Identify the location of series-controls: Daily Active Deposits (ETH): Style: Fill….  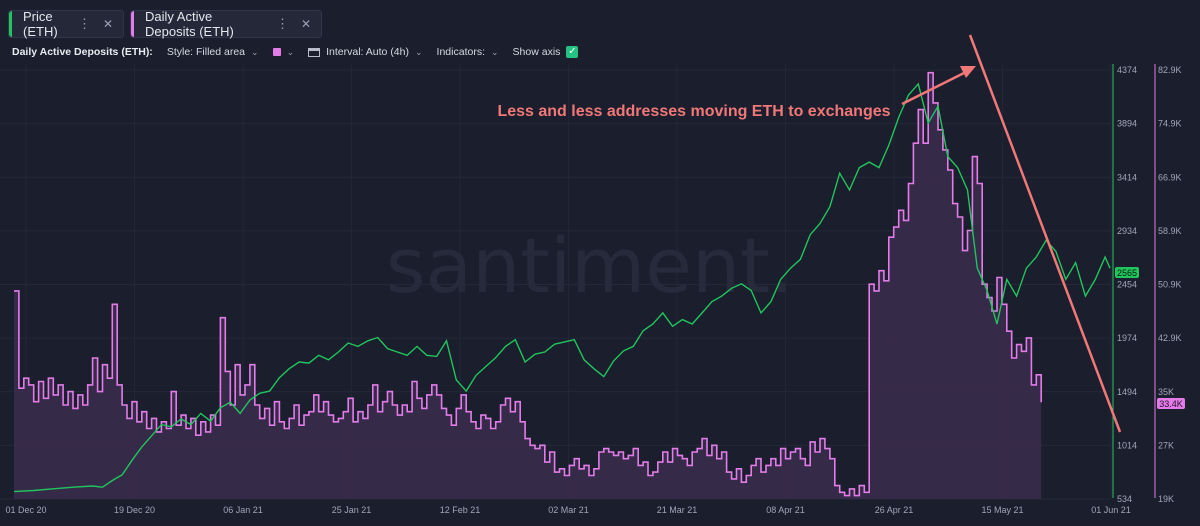
(302, 52).